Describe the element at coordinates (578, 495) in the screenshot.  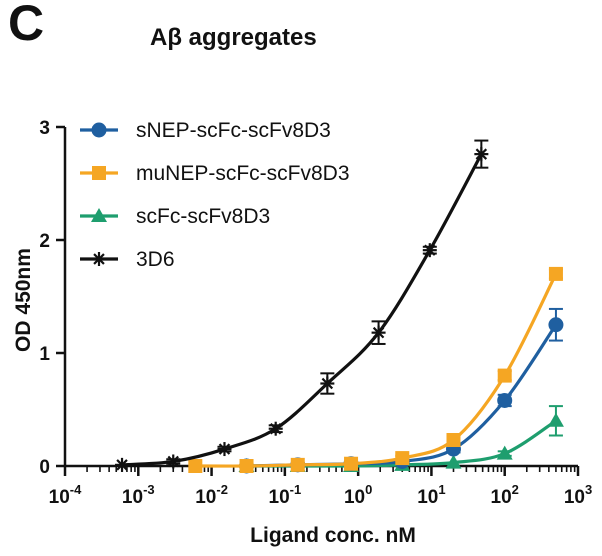
I see `x-tick-label: 10³` at that location.